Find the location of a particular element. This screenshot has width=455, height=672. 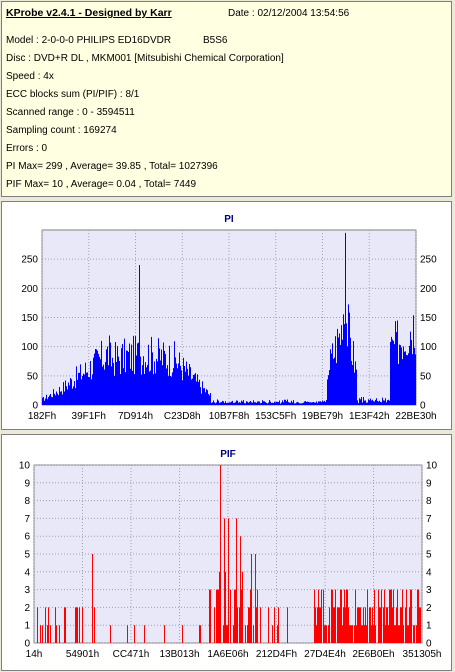

y-tick-label-left: 5 is located at coordinates (27, 555).